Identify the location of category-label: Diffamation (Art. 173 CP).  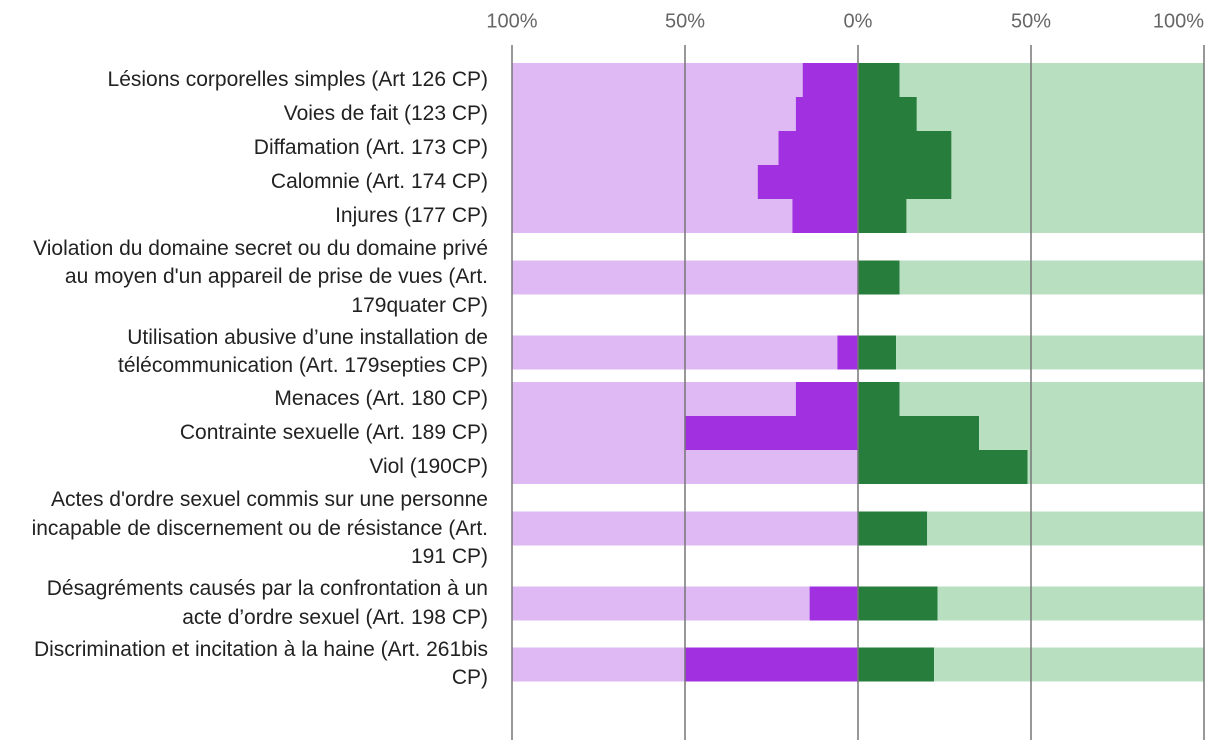
(370, 147).